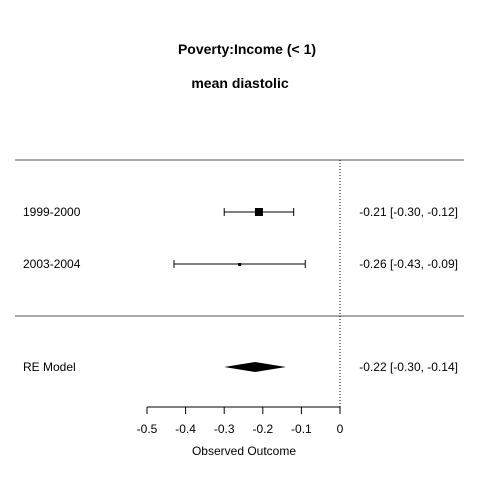  I want to click on x-tick-label: -0.4, so click(185, 429).